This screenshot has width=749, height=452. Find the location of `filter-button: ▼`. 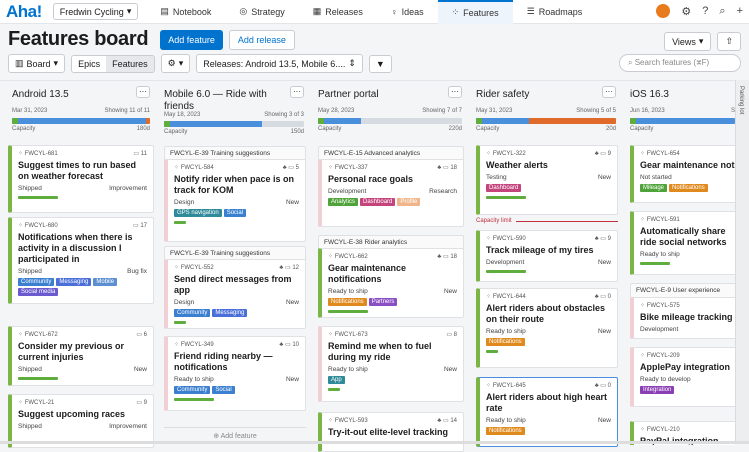

filter-button: ▼ is located at coordinates (380, 64).